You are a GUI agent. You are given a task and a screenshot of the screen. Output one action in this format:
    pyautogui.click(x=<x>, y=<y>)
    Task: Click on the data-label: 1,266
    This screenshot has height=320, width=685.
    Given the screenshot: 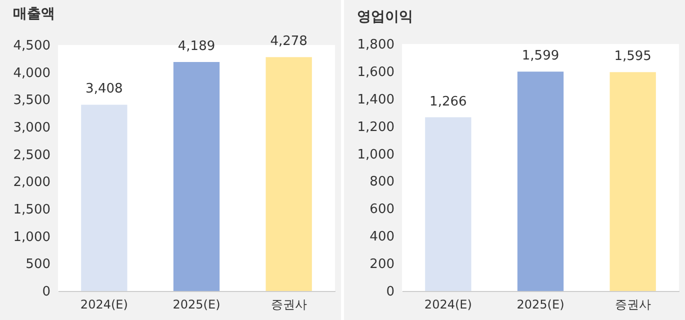 What is the action you would take?
    pyautogui.click(x=448, y=102)
    